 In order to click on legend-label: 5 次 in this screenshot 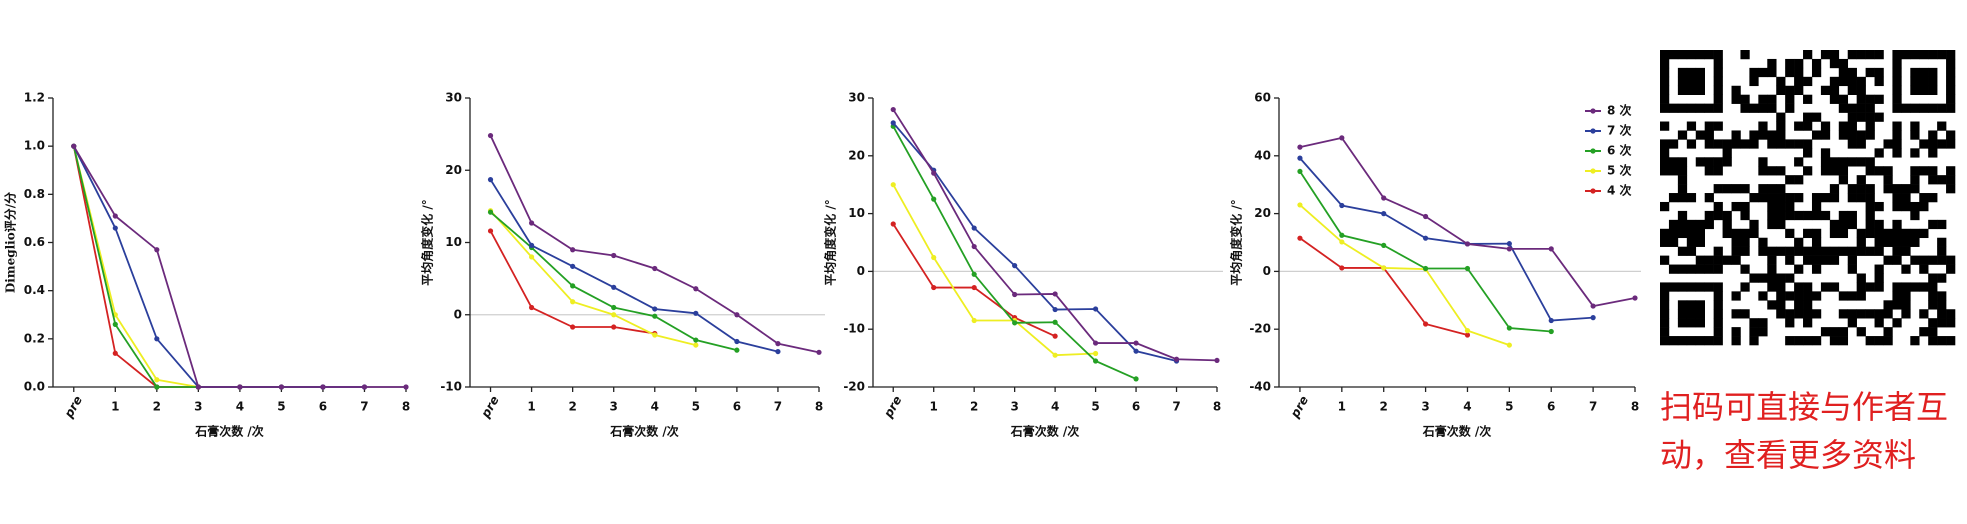, I will do `click(1619, 170)`.